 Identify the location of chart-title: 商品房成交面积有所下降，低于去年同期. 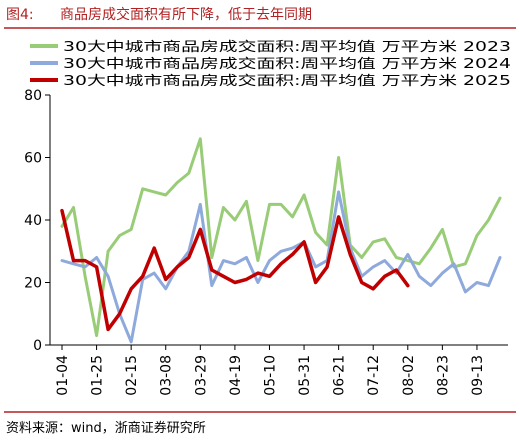
(186, 14).